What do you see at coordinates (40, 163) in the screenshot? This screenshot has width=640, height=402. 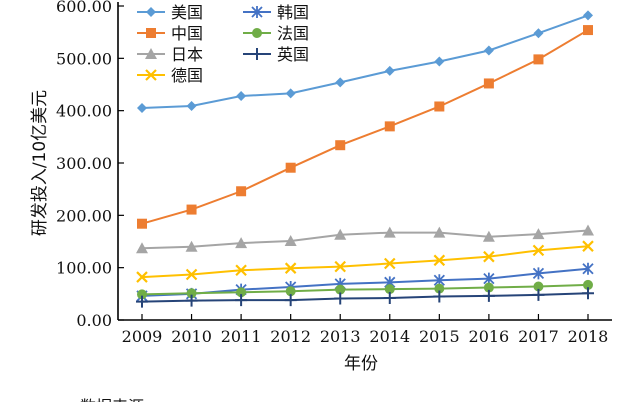 I see `y-axis-title: 研发投入/10亿美元` at bounding box center [40, 163].